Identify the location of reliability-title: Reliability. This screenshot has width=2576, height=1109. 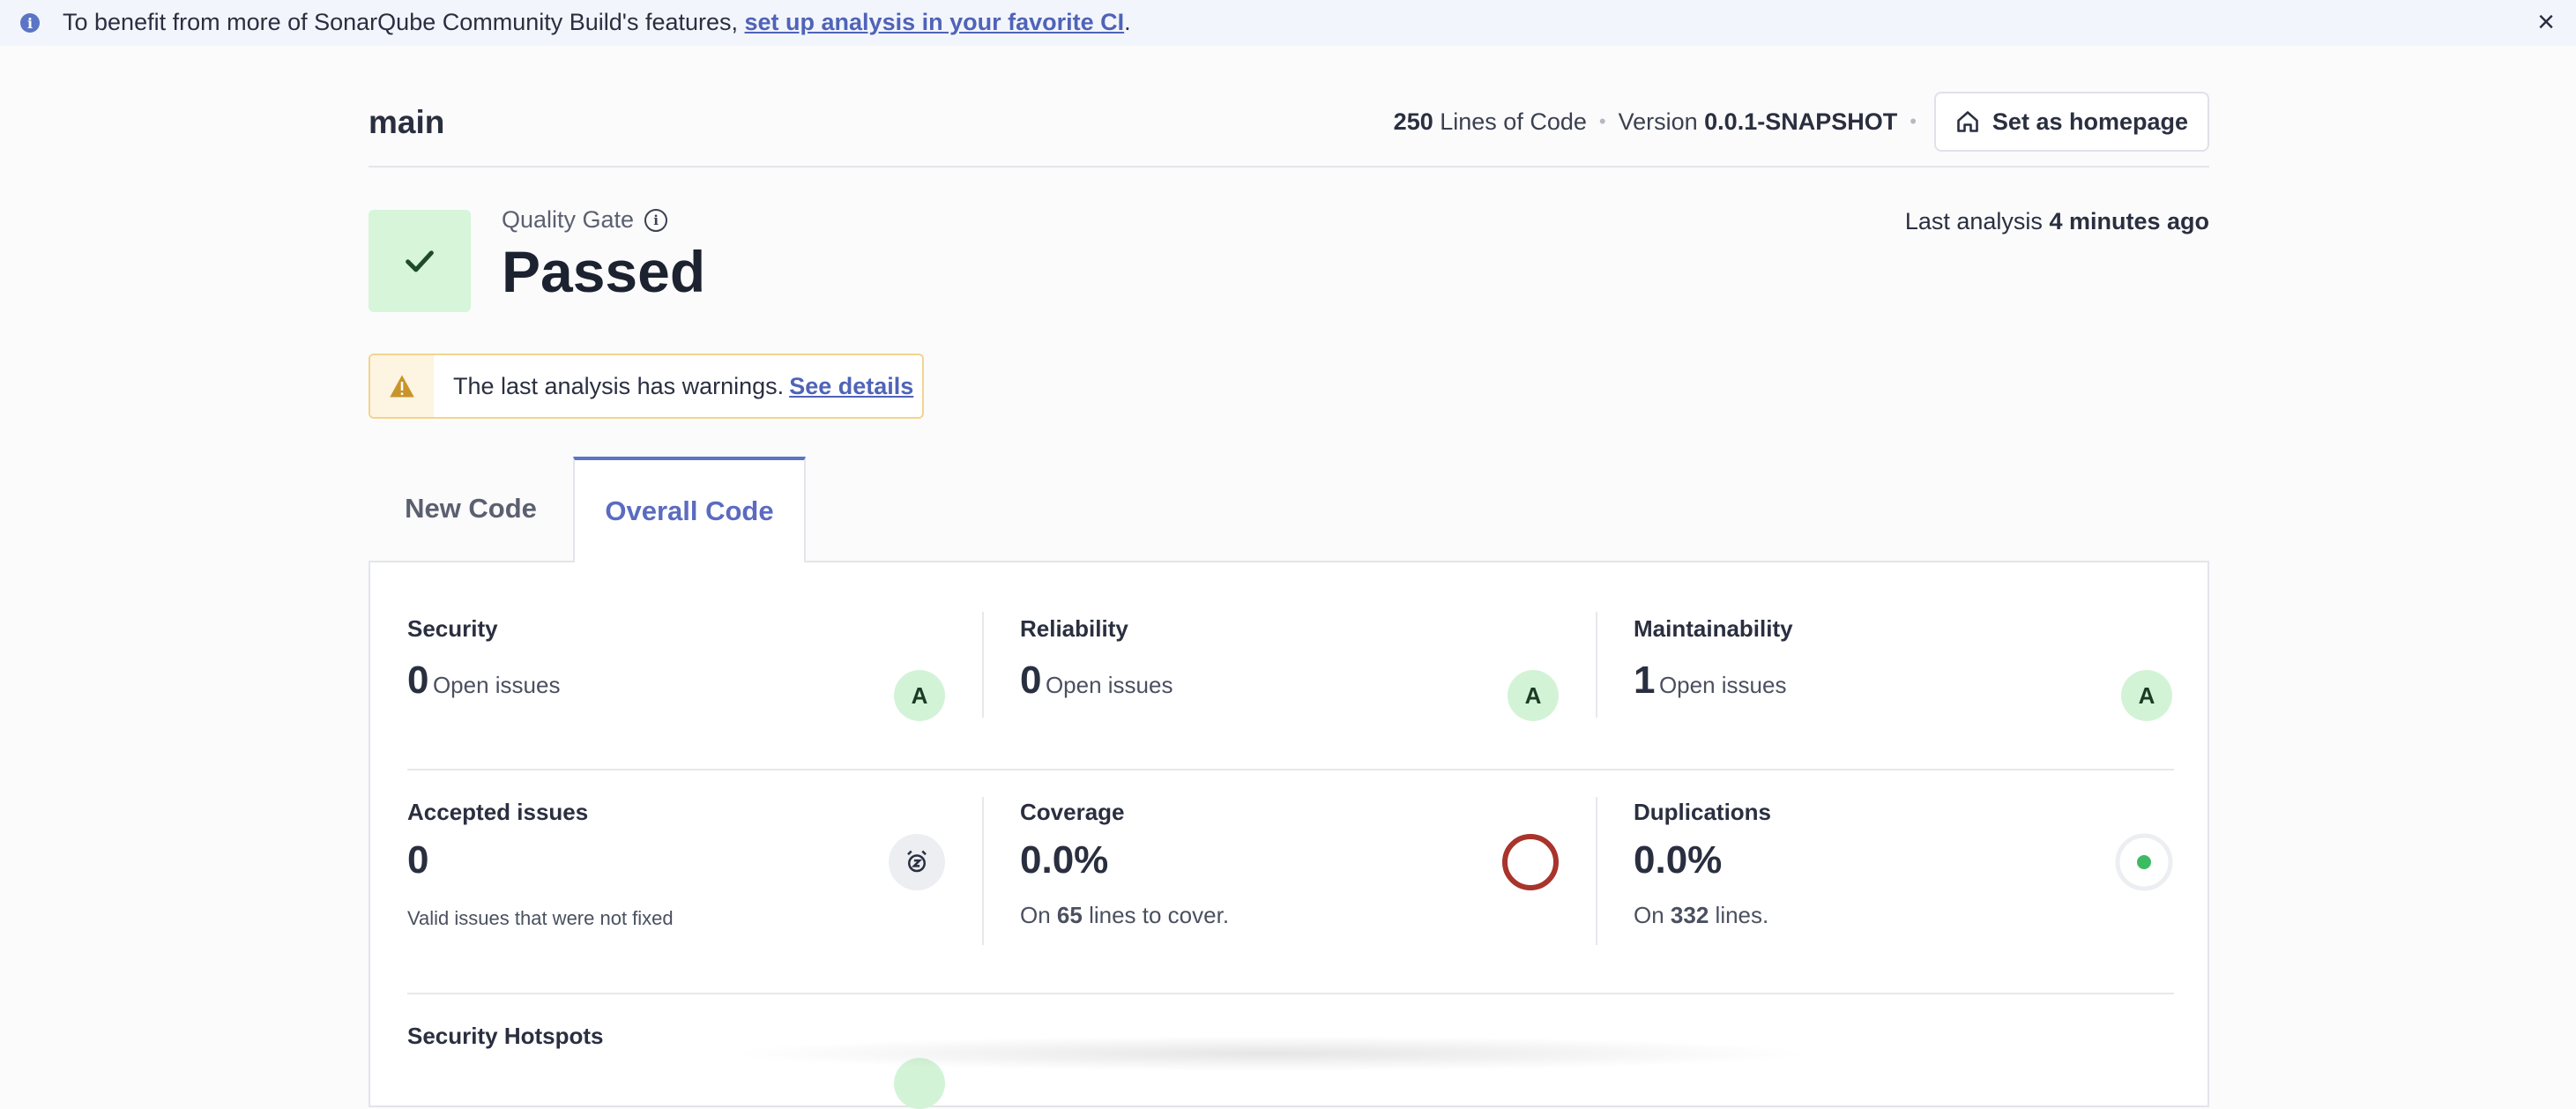
(1074, 628).